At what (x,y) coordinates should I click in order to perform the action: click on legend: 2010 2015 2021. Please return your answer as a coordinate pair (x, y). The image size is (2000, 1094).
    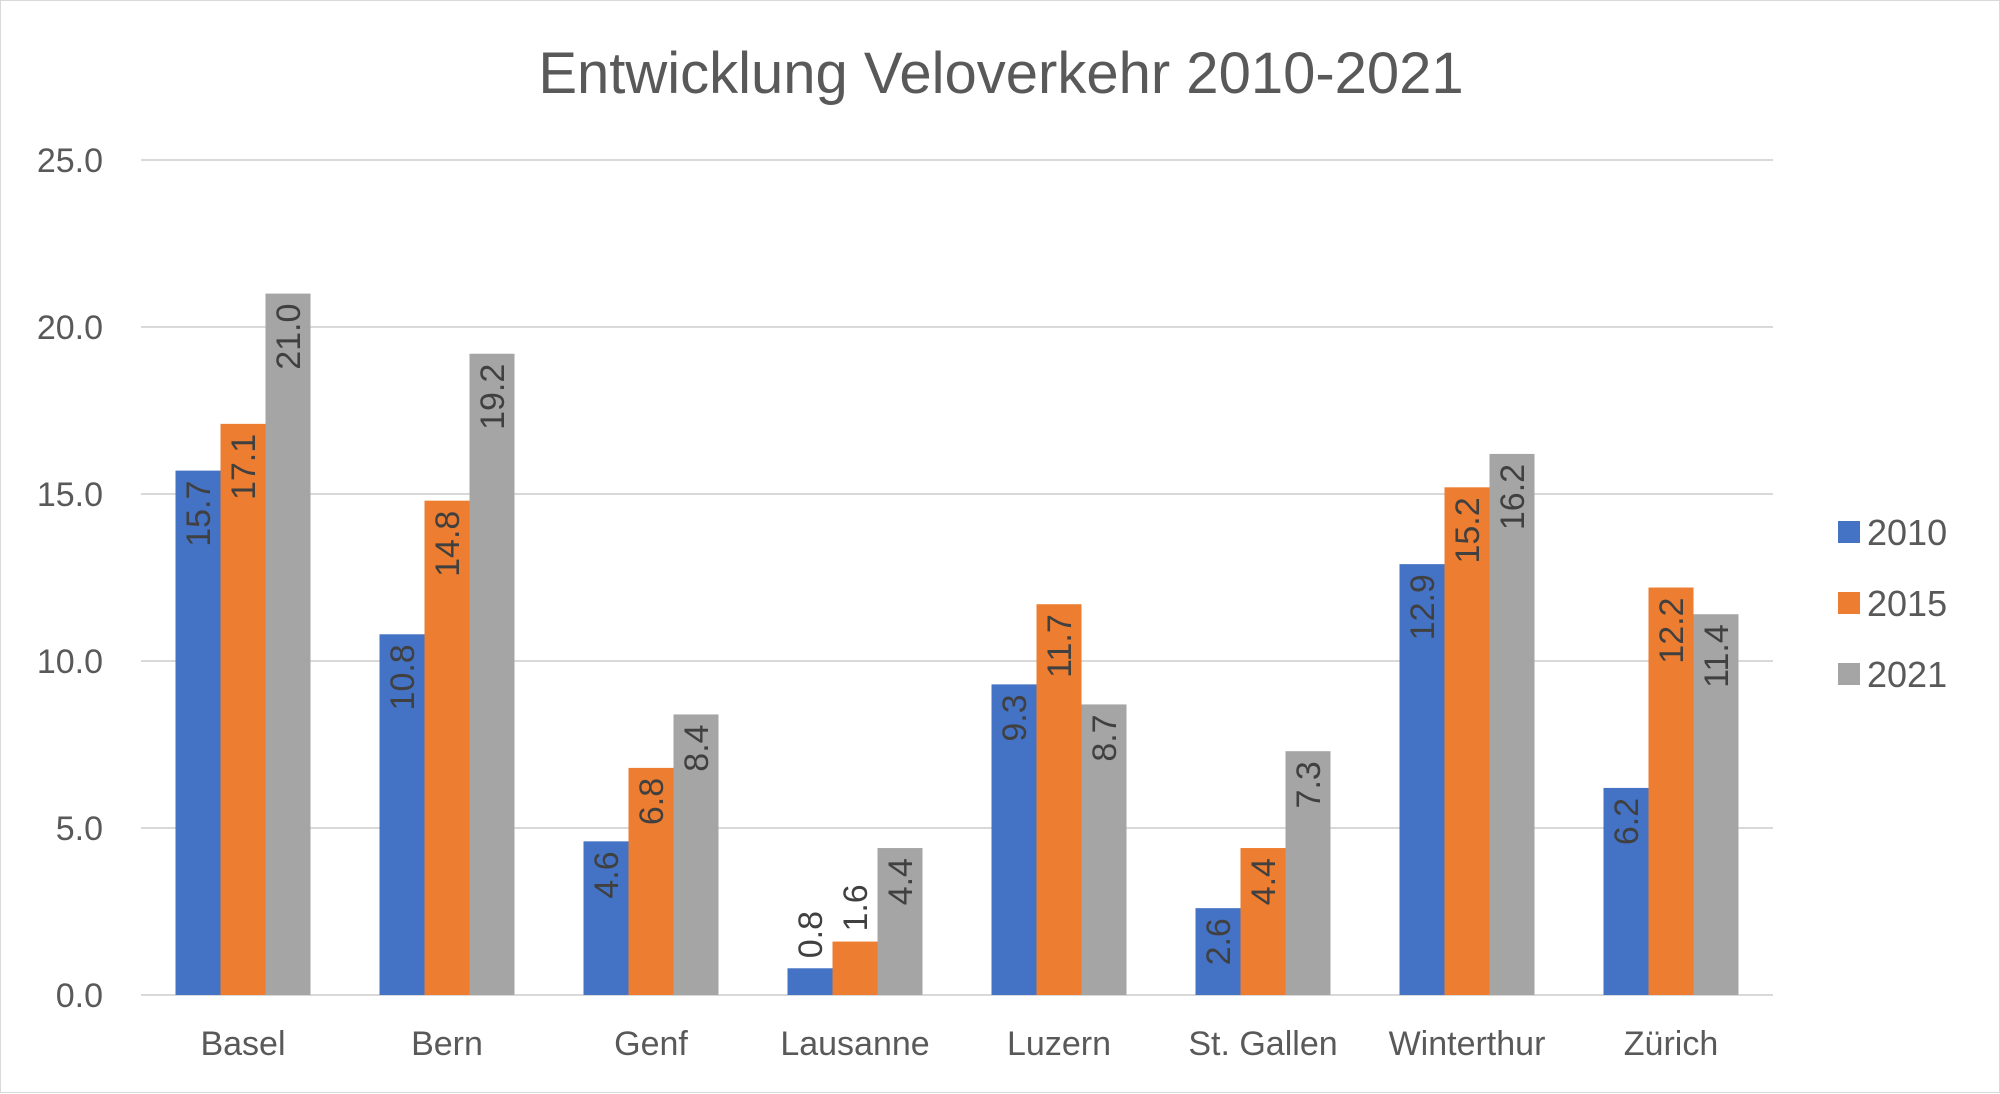
    Looking at the image, I should click on (1892, 603).